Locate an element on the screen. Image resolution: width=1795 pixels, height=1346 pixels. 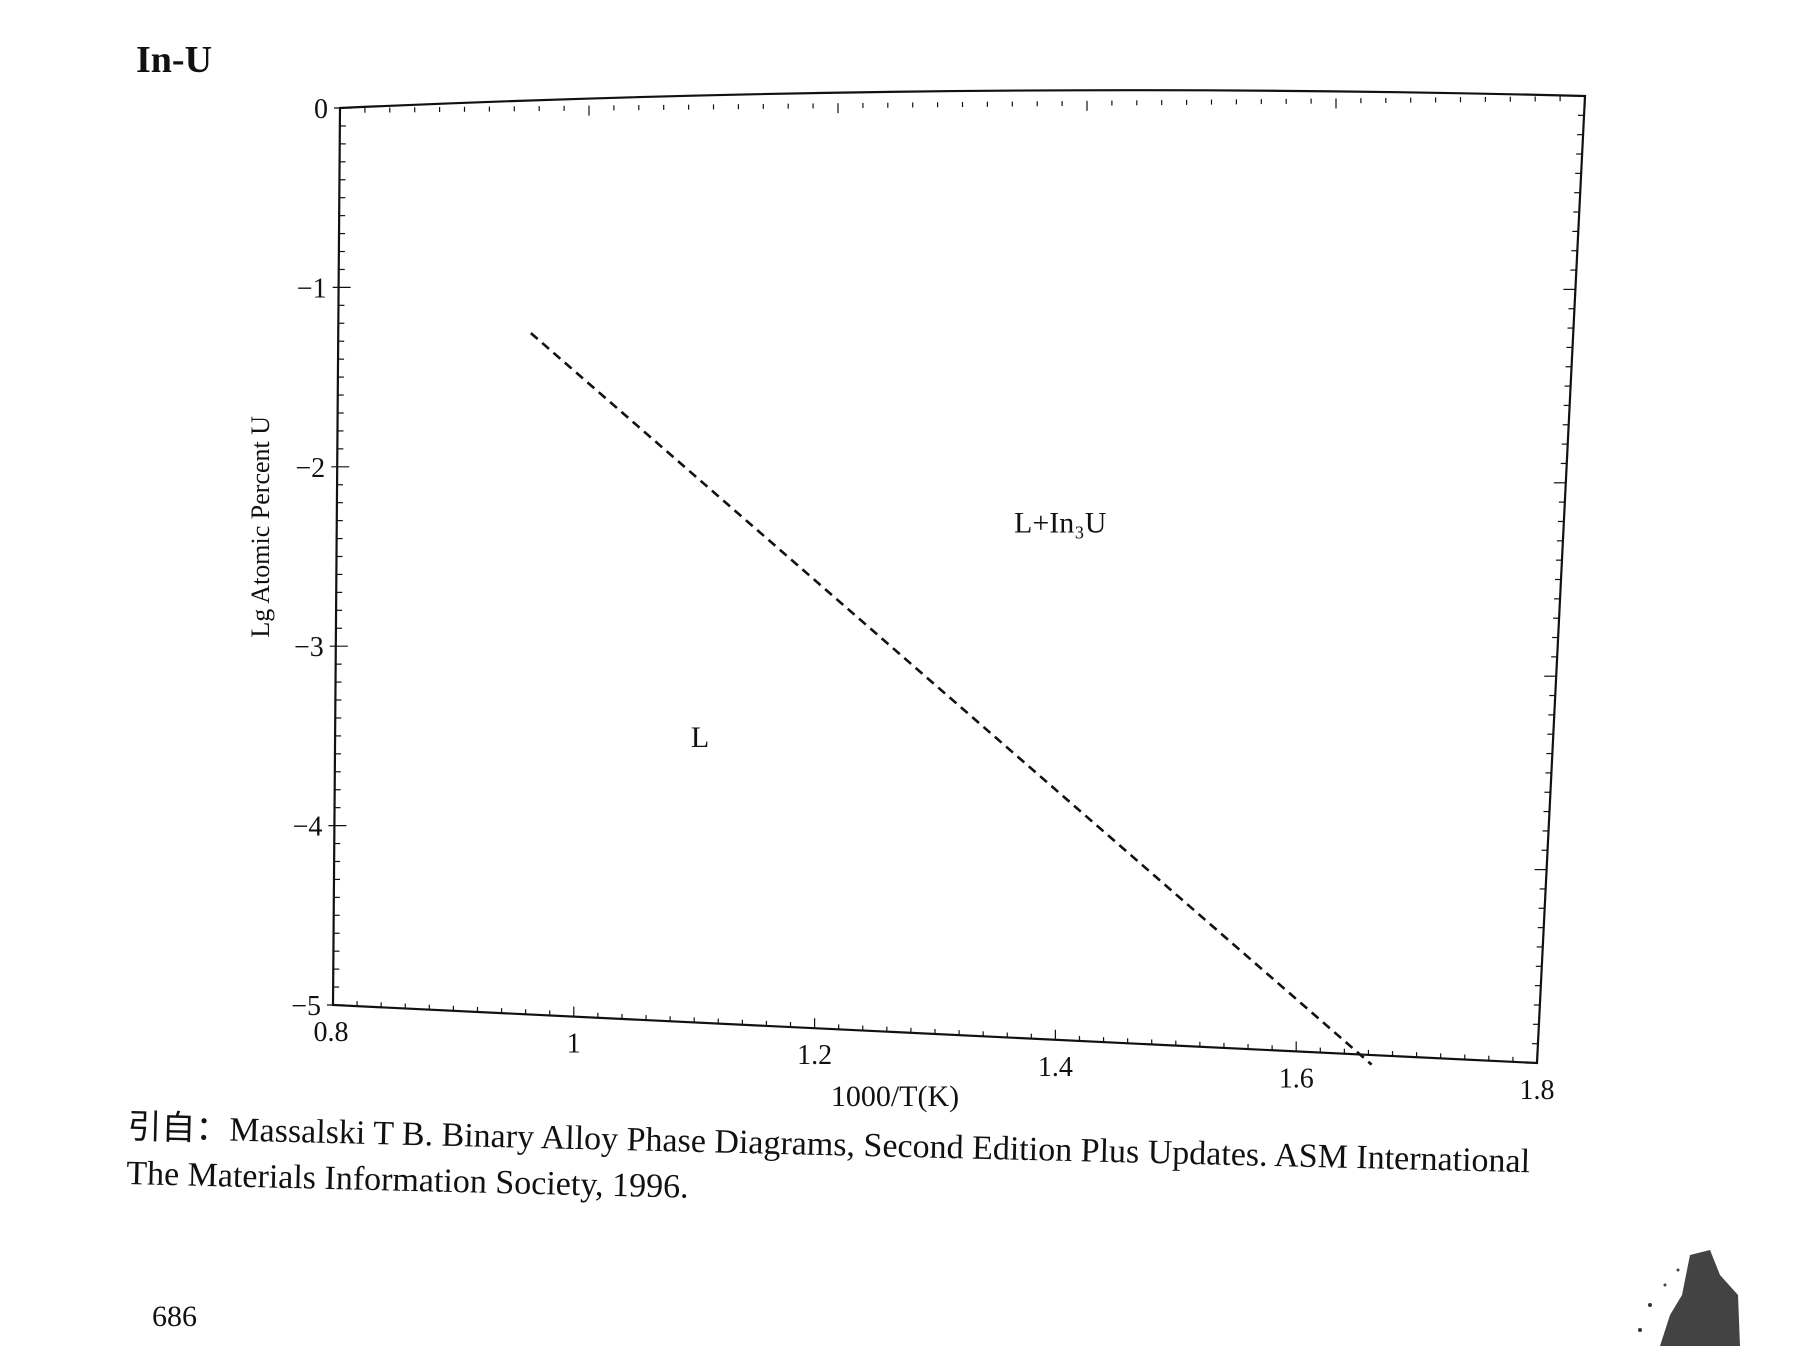
x-tick-label: 0.8 is located at coordinates (331, 1032).